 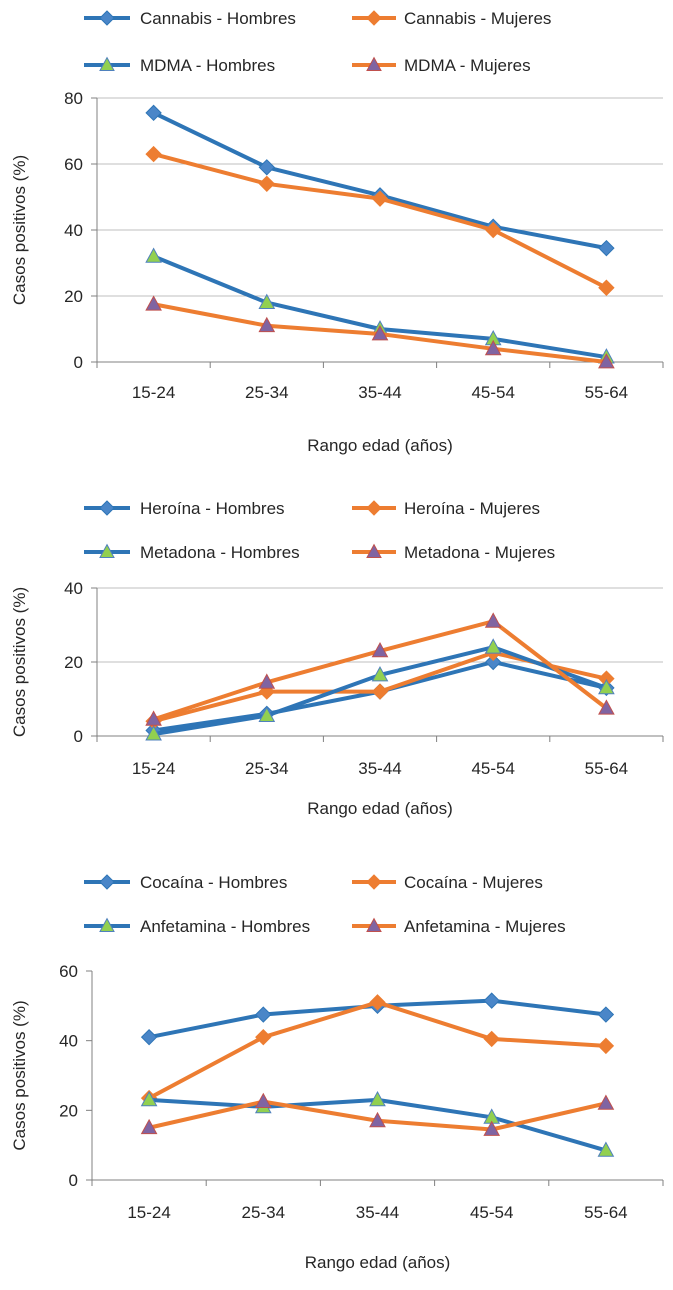 I want to click on legend-item: Anfetamina - Mujeres, so click(x=459, y=926).